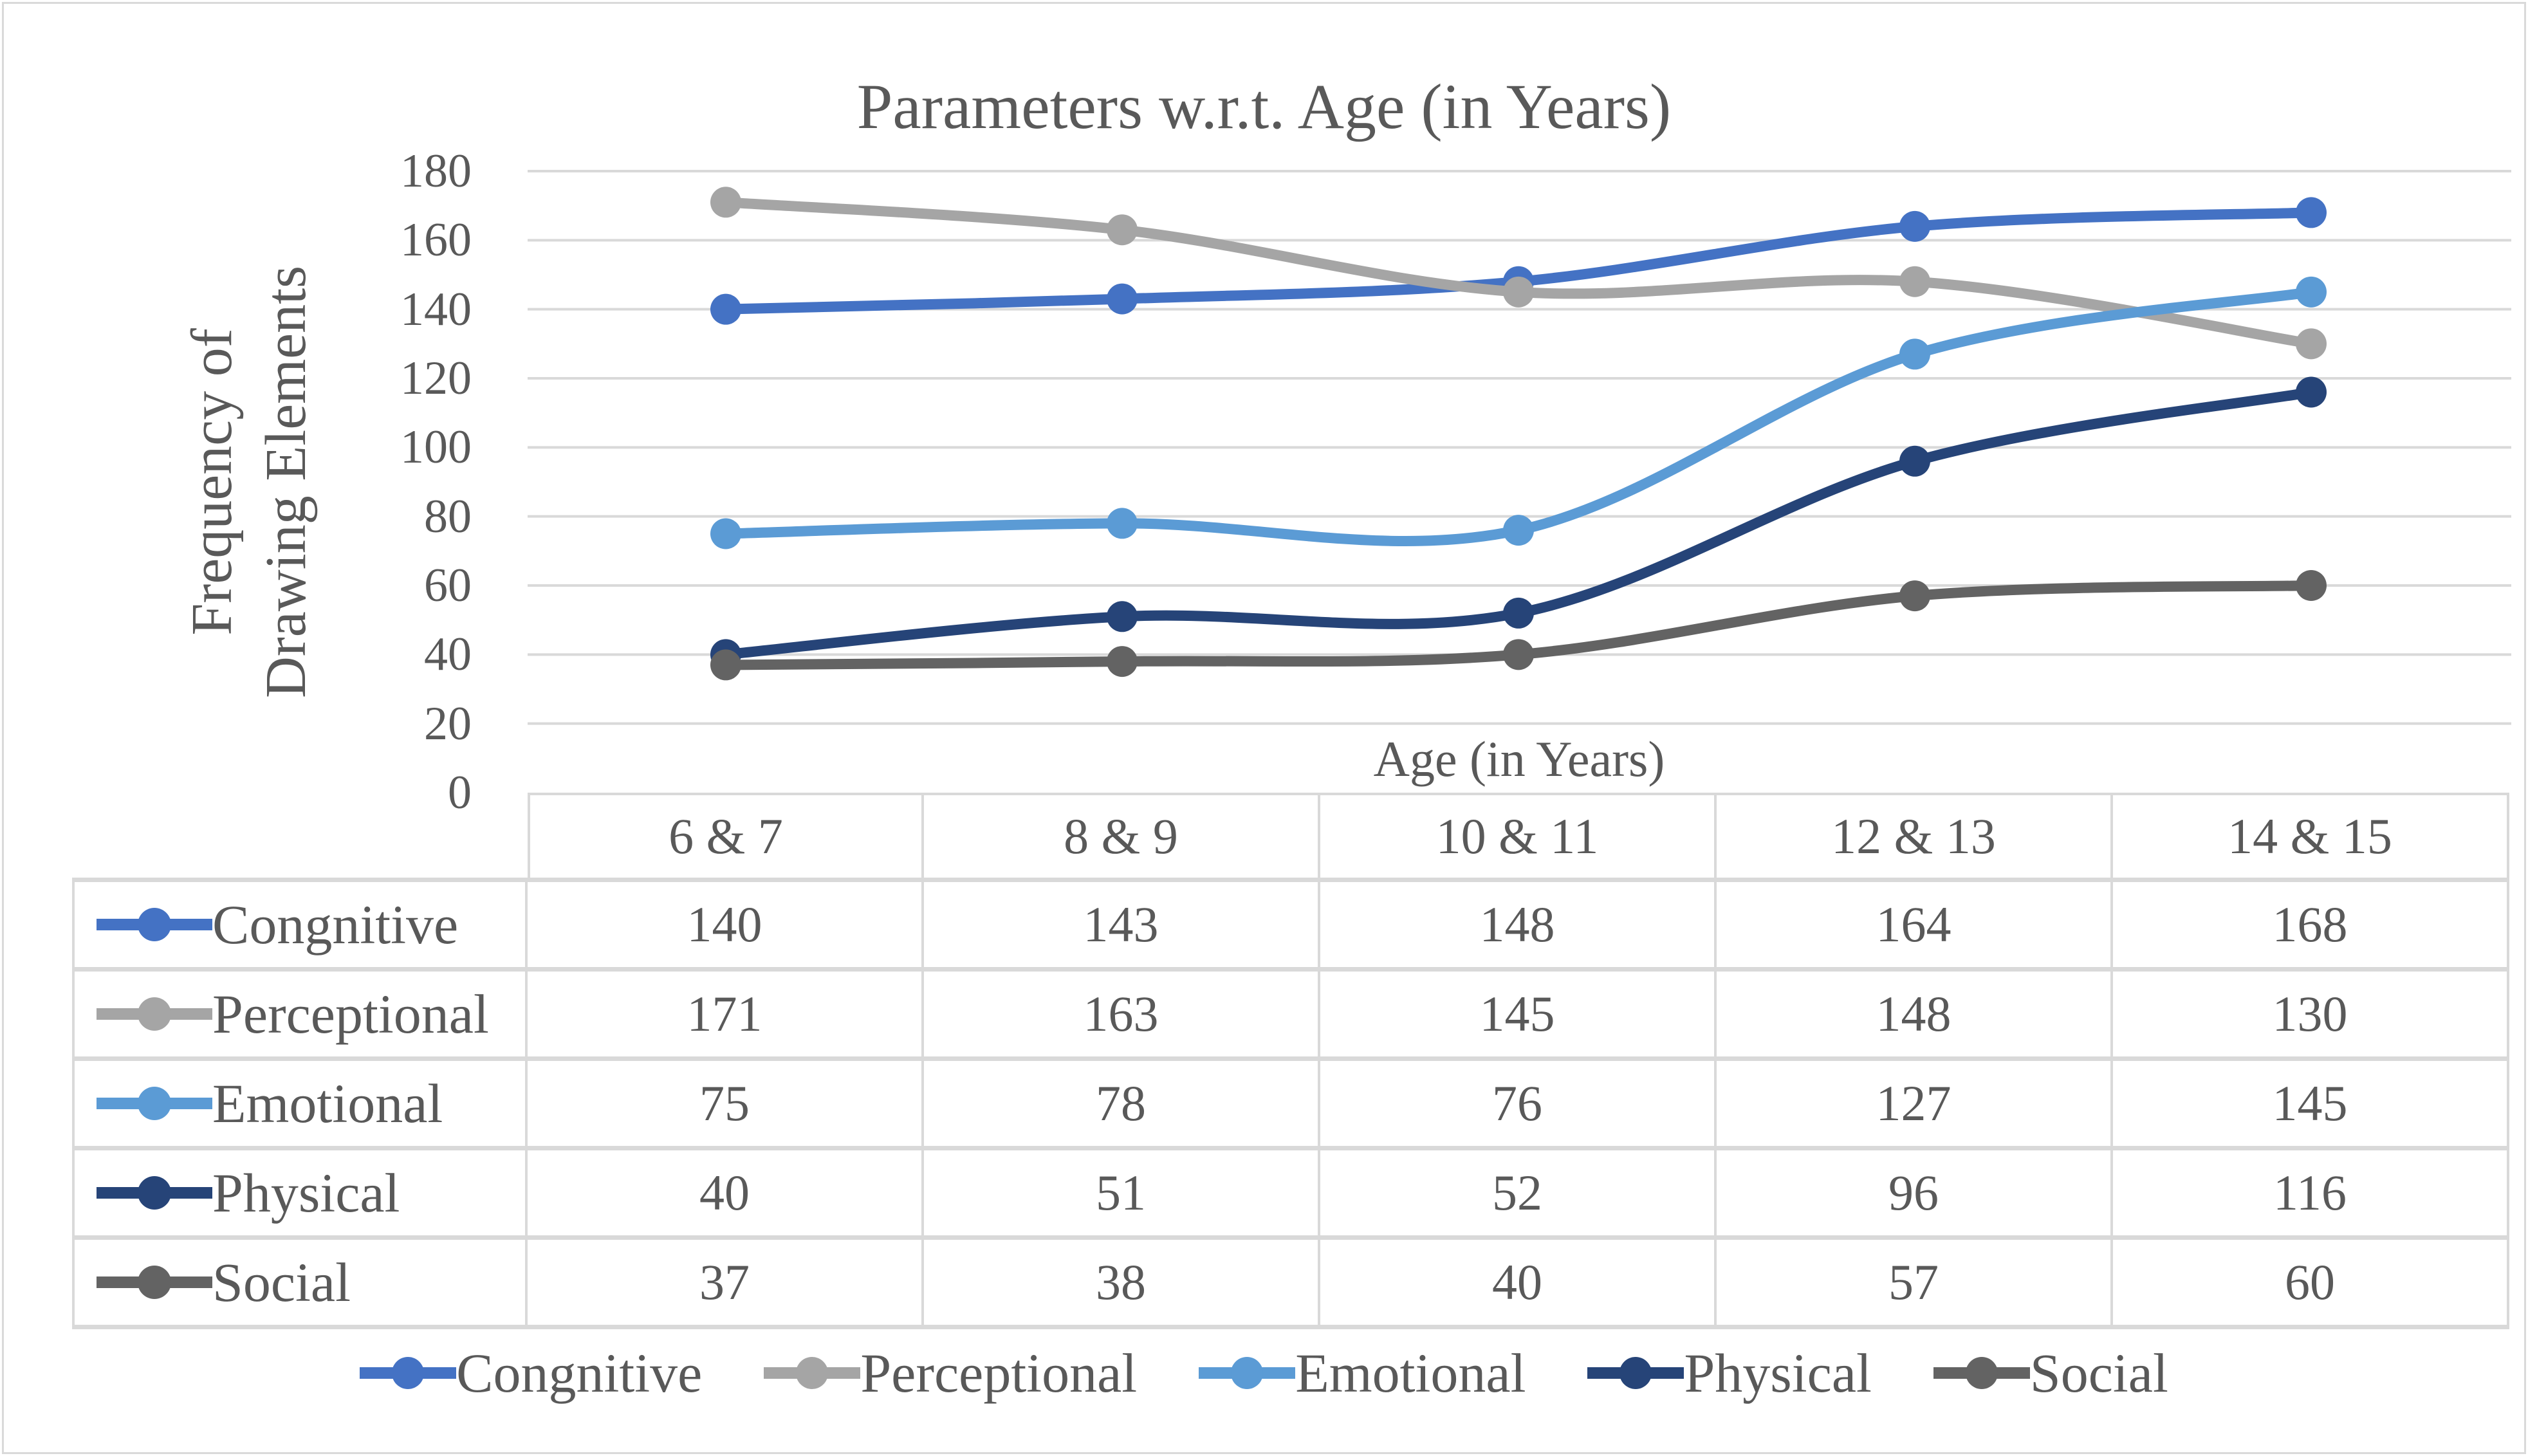  What do you see at coordinates (1122, 230) in the screenshot?
I see `marker-perceptional-8 & 9` at bounding box center [1122, 230].